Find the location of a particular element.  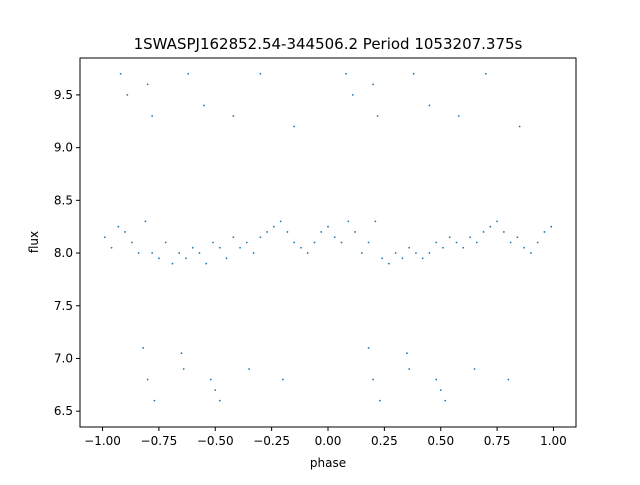

x-tick-label: 0.75 is located at coordinates (497, 441).